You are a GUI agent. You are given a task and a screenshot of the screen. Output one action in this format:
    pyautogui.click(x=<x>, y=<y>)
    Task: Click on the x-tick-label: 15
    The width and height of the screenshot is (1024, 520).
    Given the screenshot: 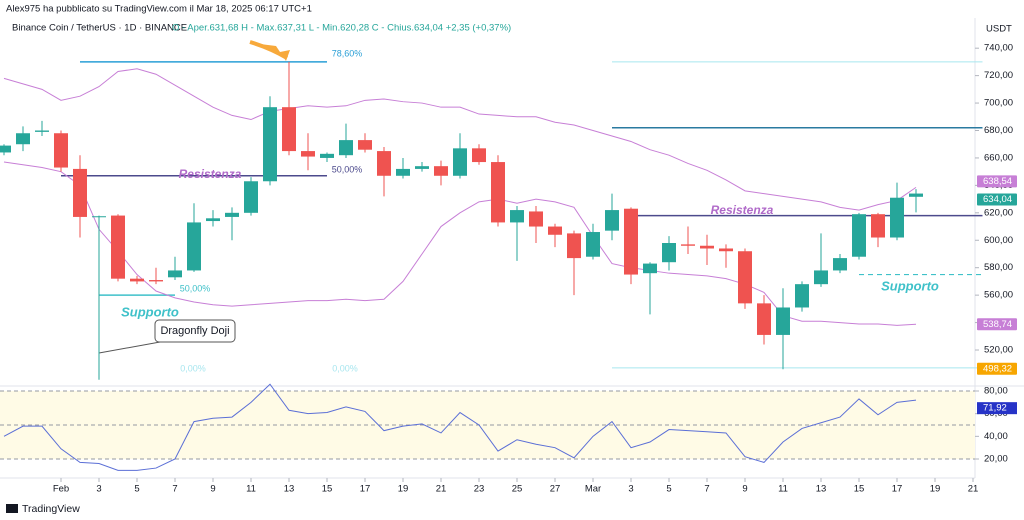 What is the action you would take?
    pyautogui.click(x=327, y=489)
    